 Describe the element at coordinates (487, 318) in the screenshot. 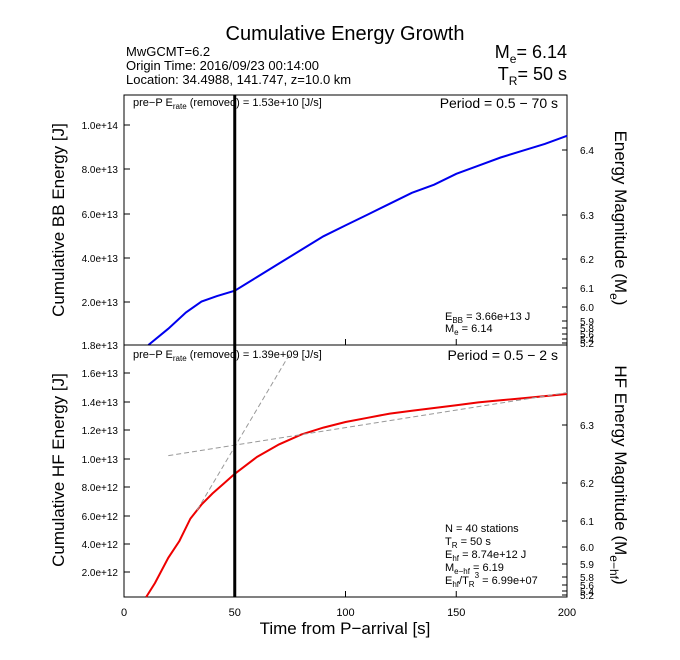

I see `top-ebb: EBB = 3.66e+13 J` at that location.